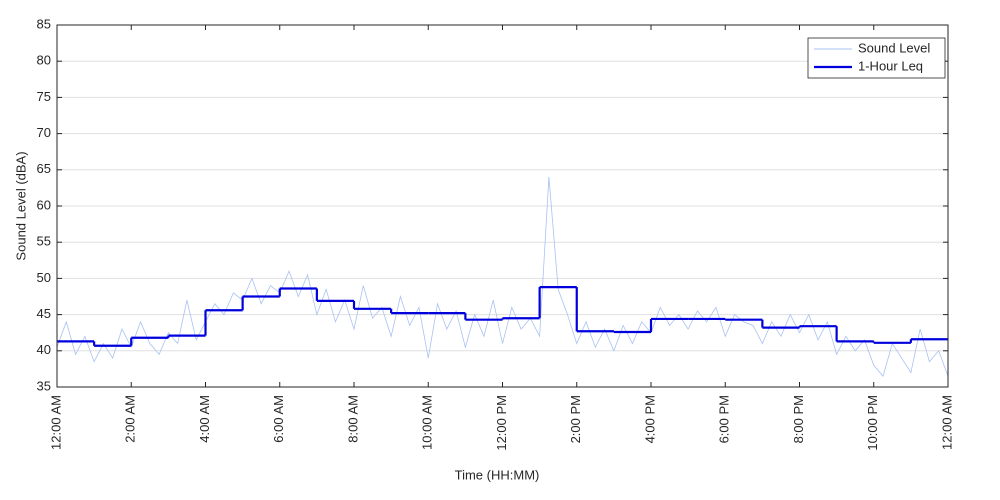  Describe the element at coordinates (44, 241) in the screenshot. I see `y-tick-label: 55` at that location.